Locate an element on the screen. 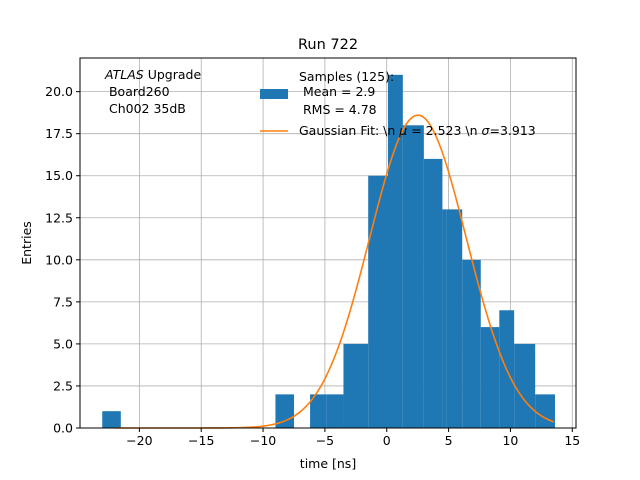  legend-fit-sigma: σ is located at coordinates (486, 130).